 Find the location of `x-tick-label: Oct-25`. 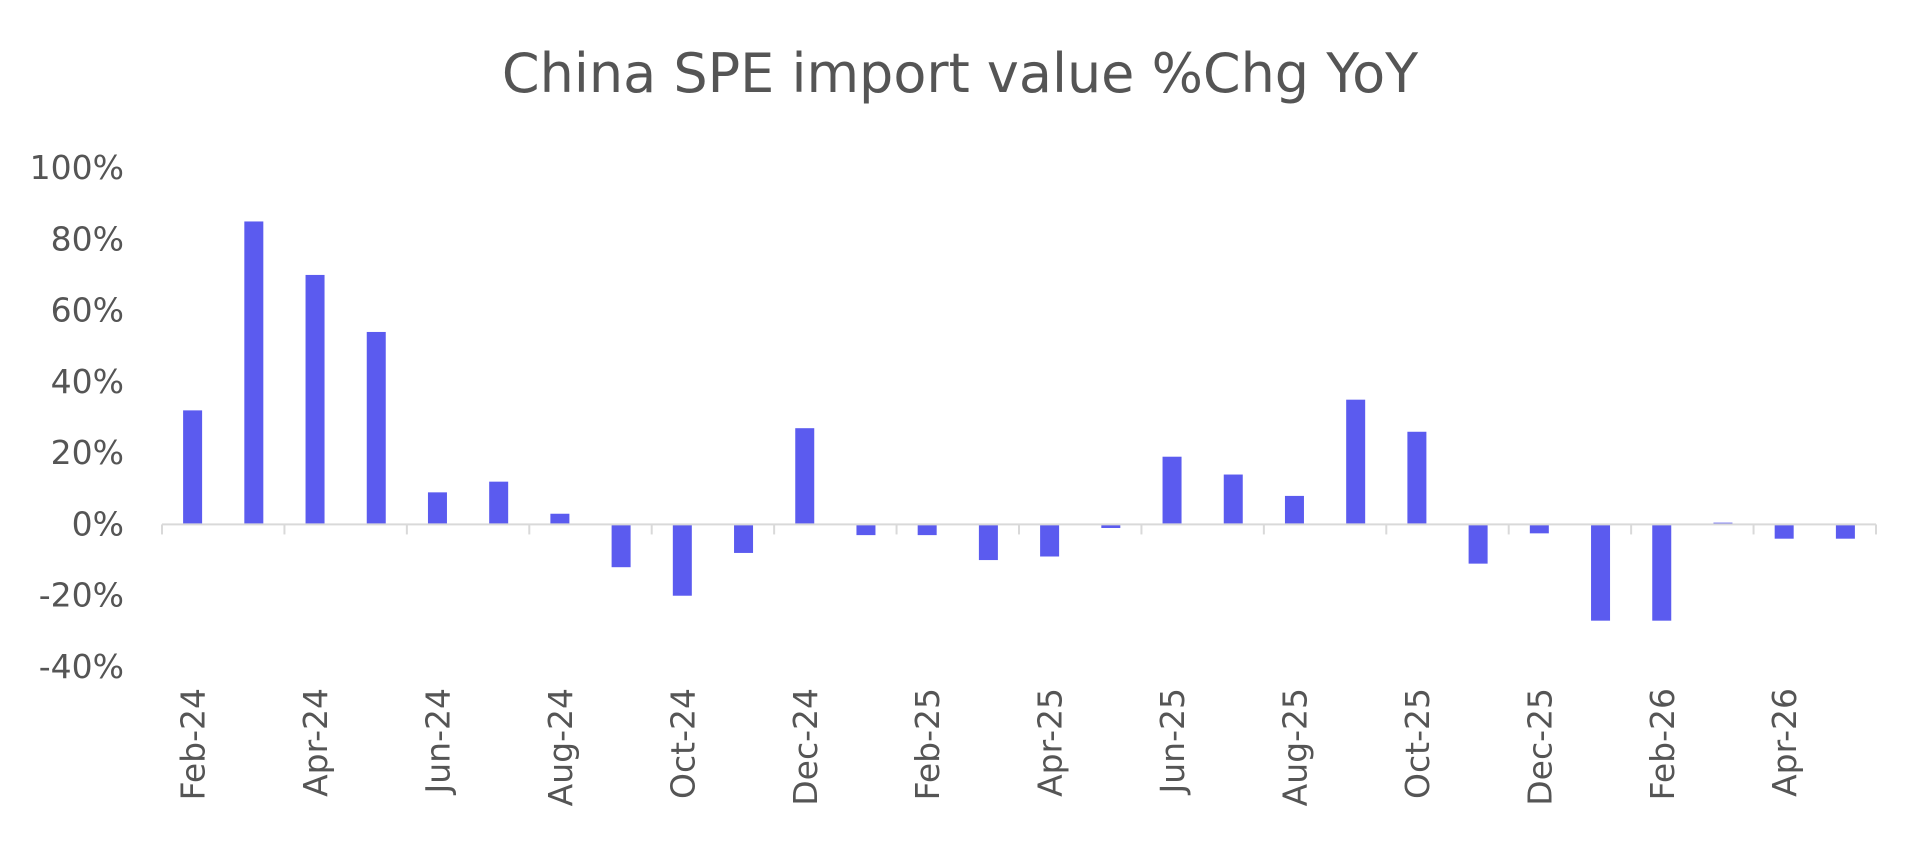

x-tick-label: Oct-25 is located at coordinates (1417, 743).